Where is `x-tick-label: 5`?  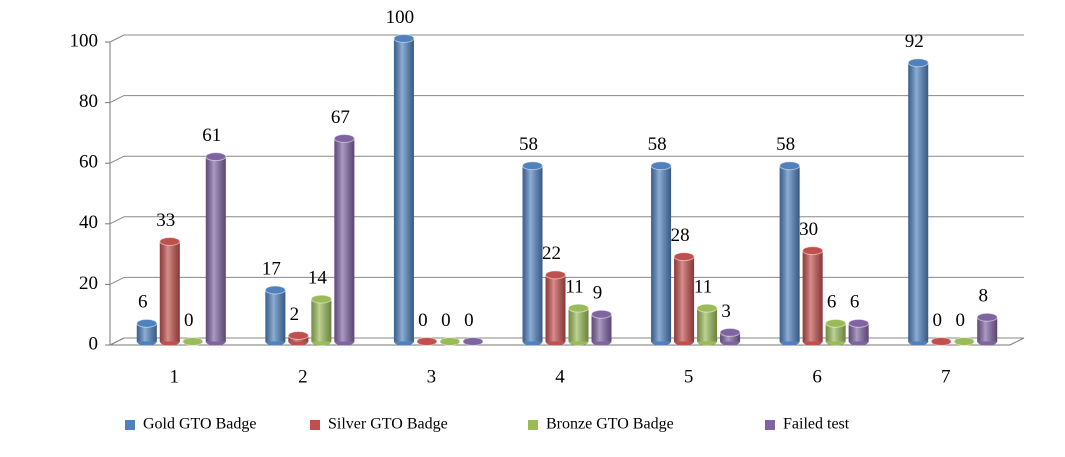 x-tick-label: 5 is located at coordinates (689, 376).